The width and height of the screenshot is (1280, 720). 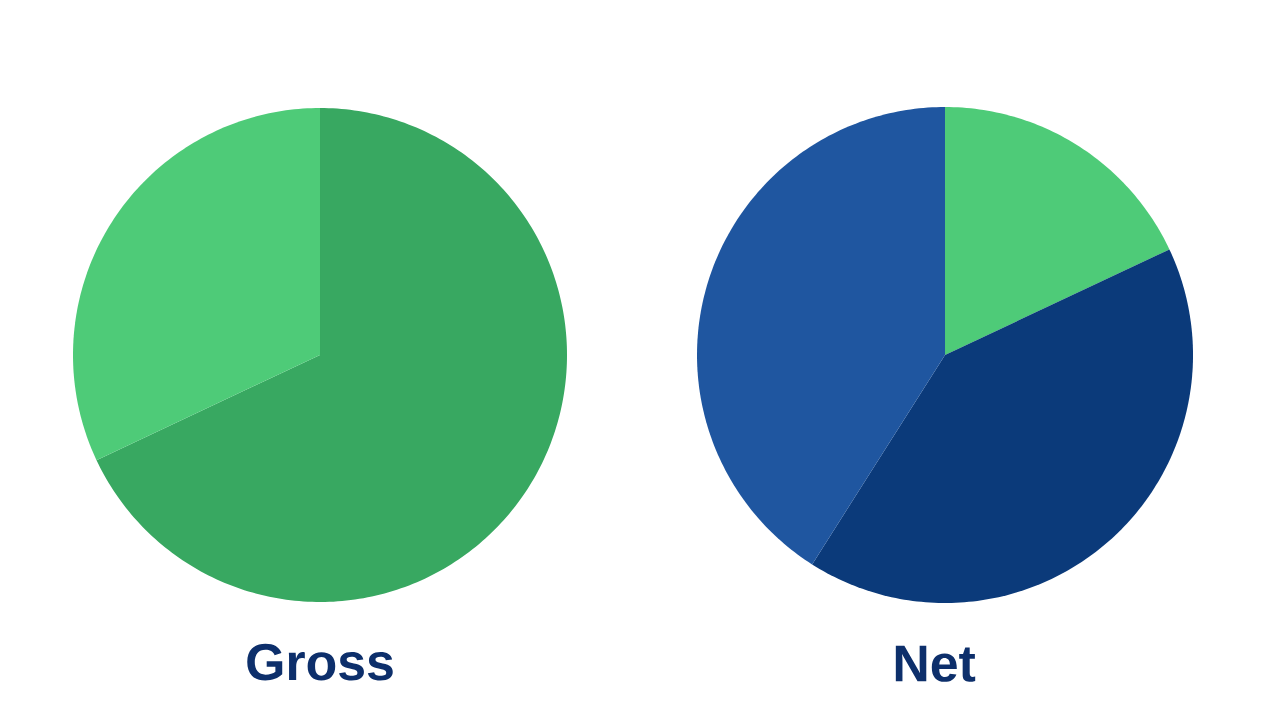 I want to click on text: Net, so click(x=935, y=663).